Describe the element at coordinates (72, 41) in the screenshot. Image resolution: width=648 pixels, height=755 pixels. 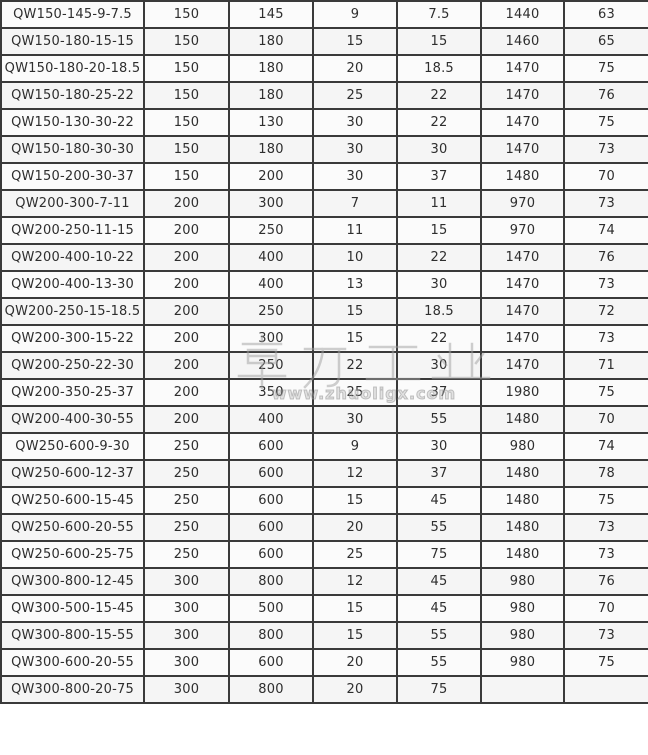
I see `model-cell: QW150-180-15-15` at that location.